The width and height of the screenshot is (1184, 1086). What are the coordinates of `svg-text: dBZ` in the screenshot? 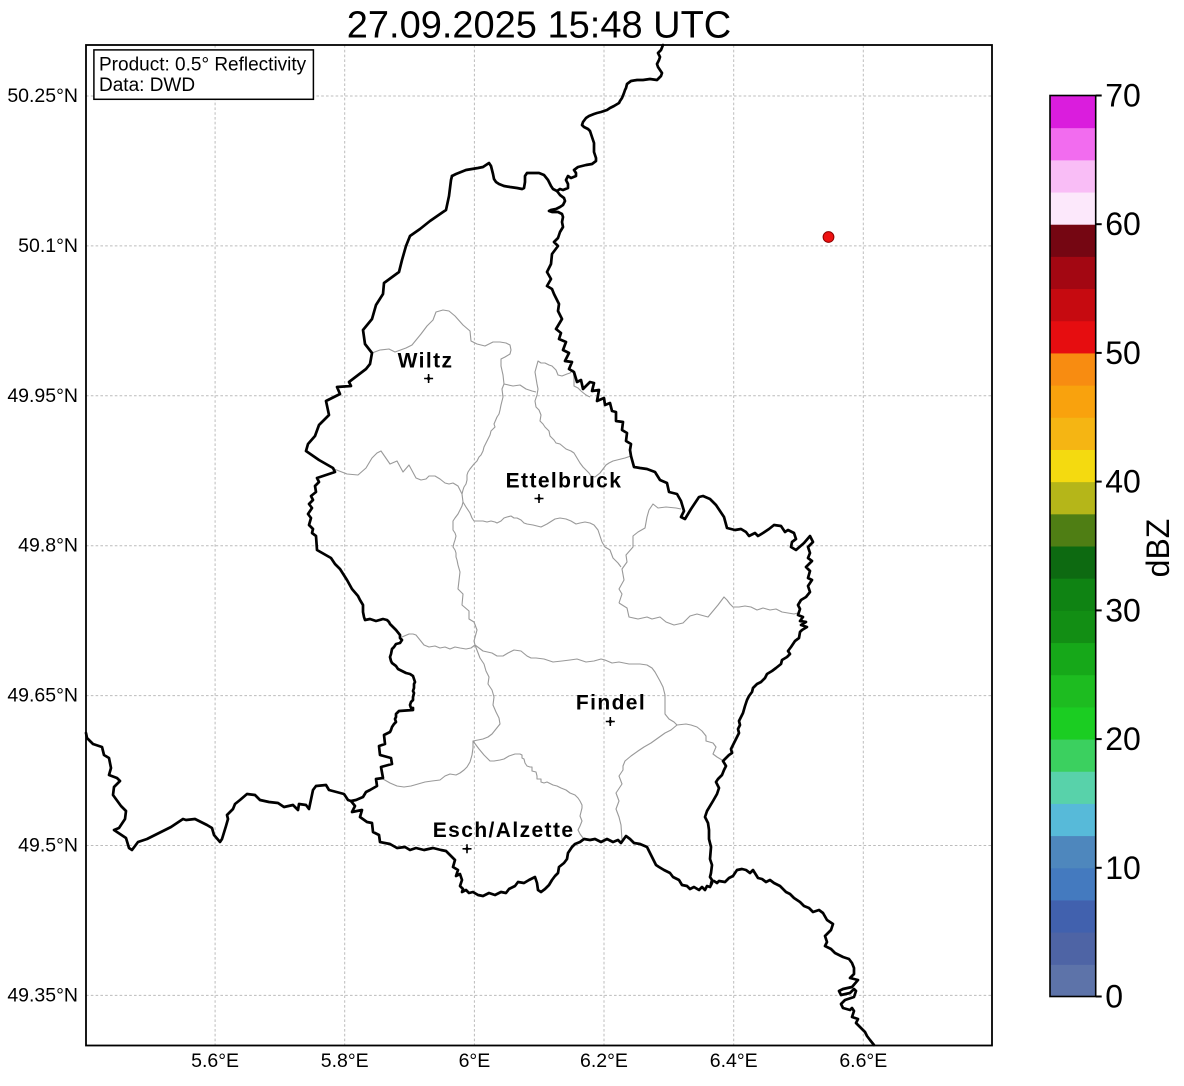 It's located at (1158, 548).